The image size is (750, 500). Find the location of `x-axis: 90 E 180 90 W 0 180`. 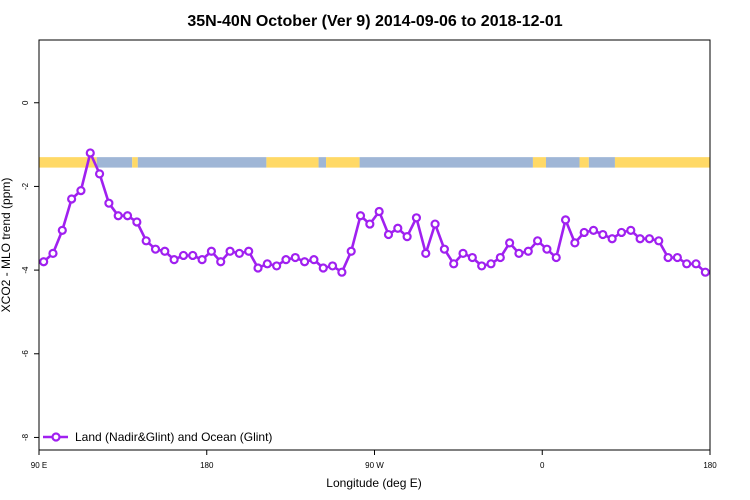

x-axis: 90 E 180 90 W 0 180 is located at coordinates (374, 460).